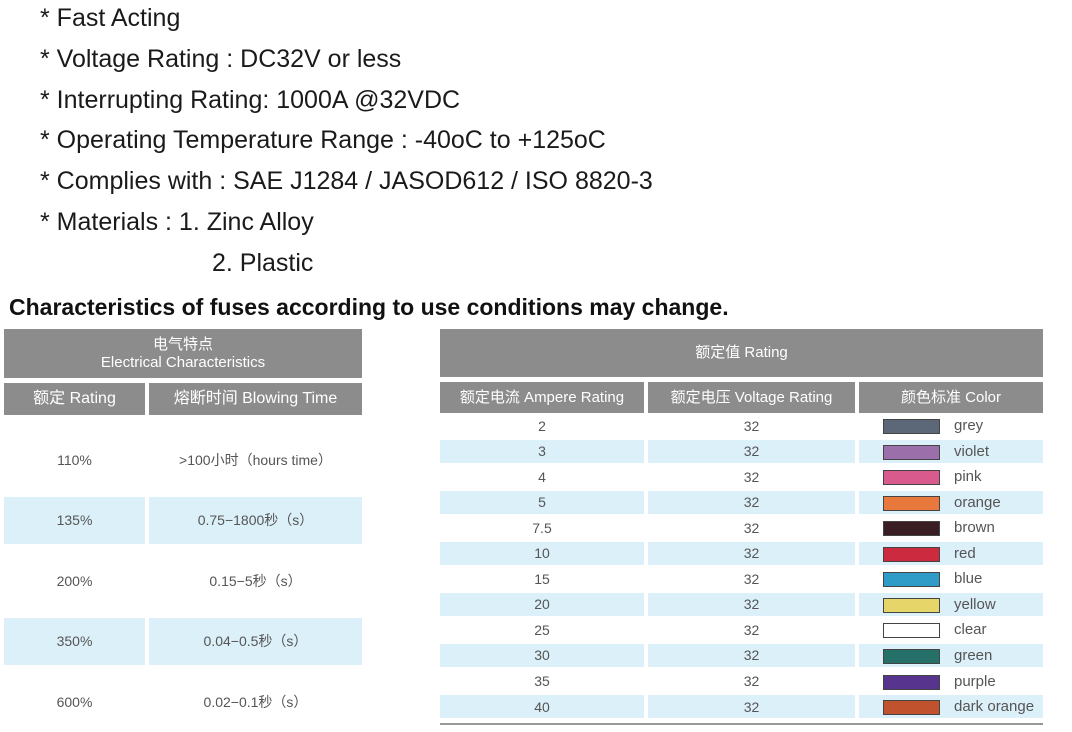  I want to click on table-cell: 0.15−5秒（s）, so click(255, 580).